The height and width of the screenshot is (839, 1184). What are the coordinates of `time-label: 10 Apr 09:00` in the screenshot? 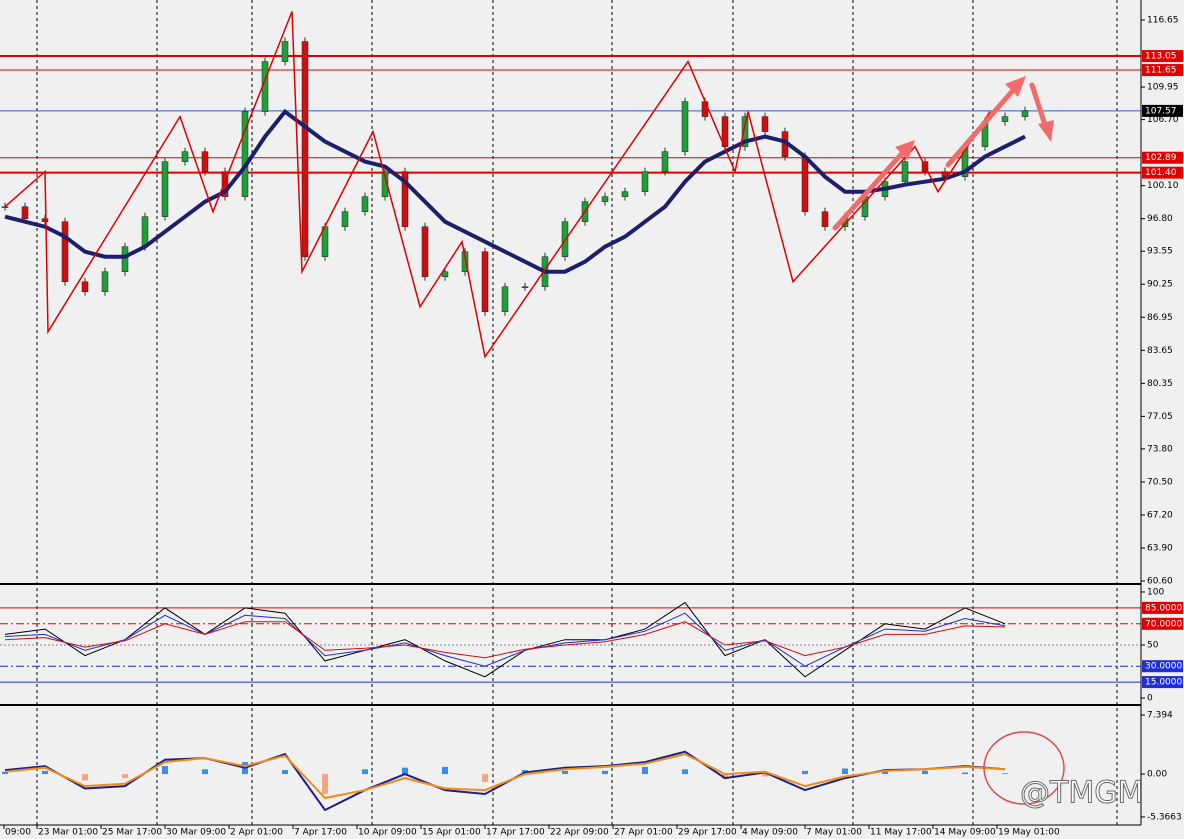 It's located at (387, 833).